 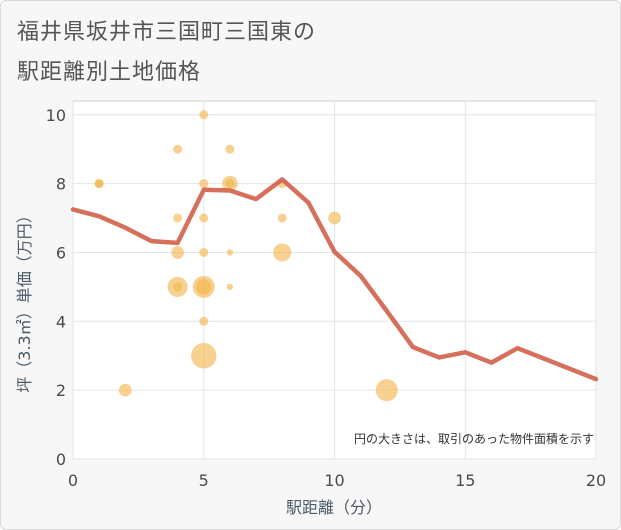 What do you see at coordinates (61, 252) in the screenshot?
I see `y-tick-label: 6` at bounding box center [61, 252].